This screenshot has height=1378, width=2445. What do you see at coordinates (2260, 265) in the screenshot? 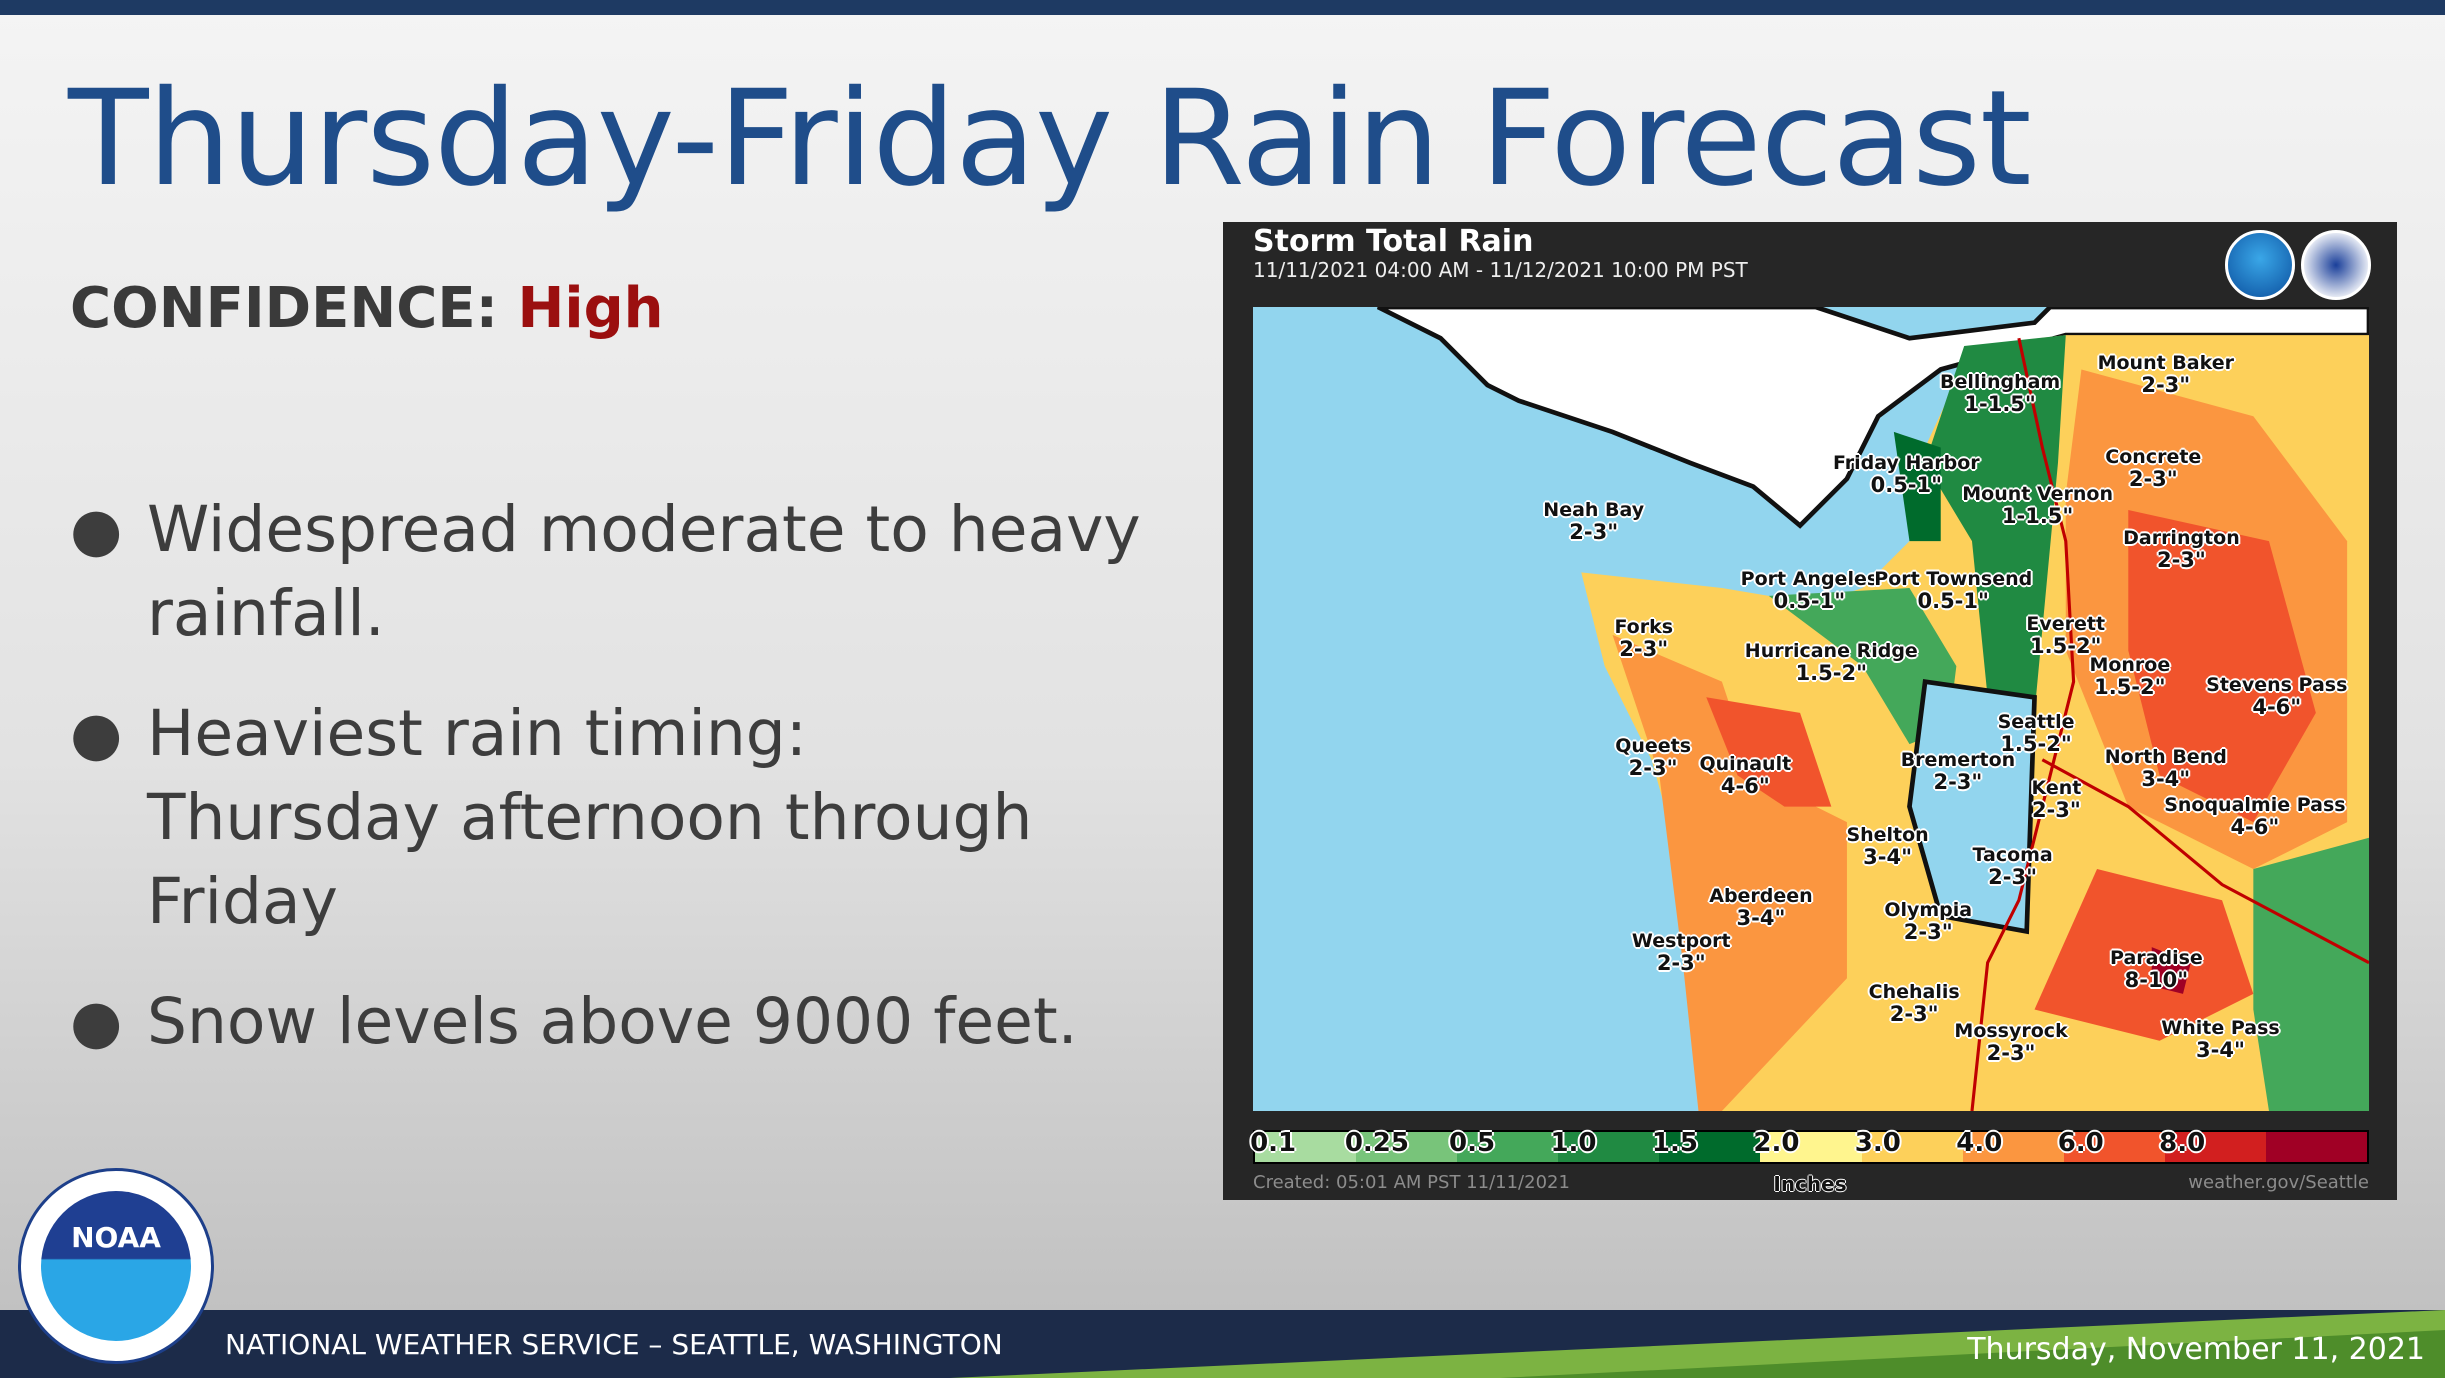
I see `noaa-logo-icon` at bounding box center [2260, 265].